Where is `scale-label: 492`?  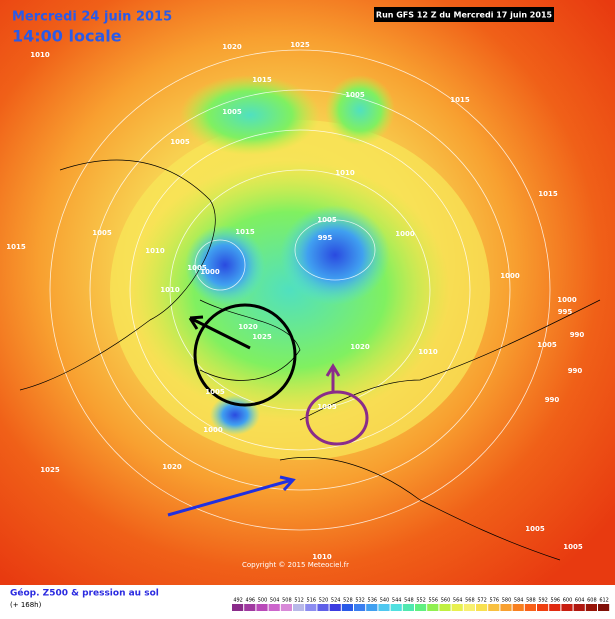 scale-label: 492 is located at coordinates (238, 601).